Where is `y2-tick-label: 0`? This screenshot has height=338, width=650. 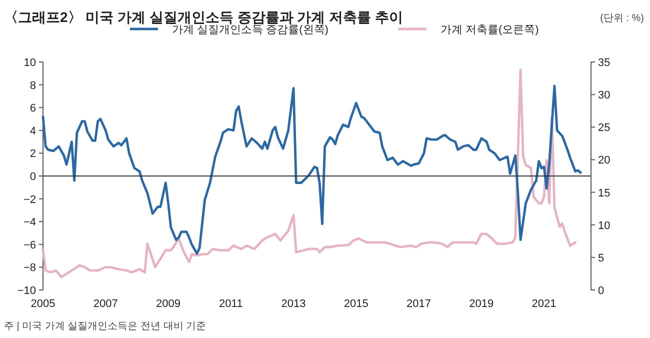 y2-tick-label: 0 is located at coordinates (601, 291).